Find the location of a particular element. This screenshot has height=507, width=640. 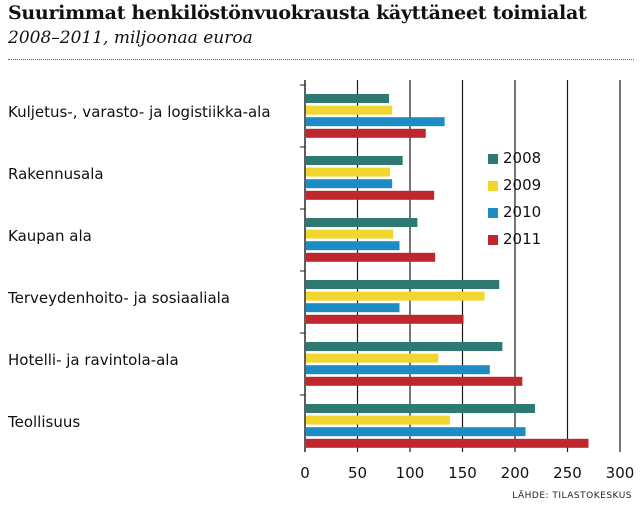

category-label: Teollisuus is located at coordinates (43, 422).